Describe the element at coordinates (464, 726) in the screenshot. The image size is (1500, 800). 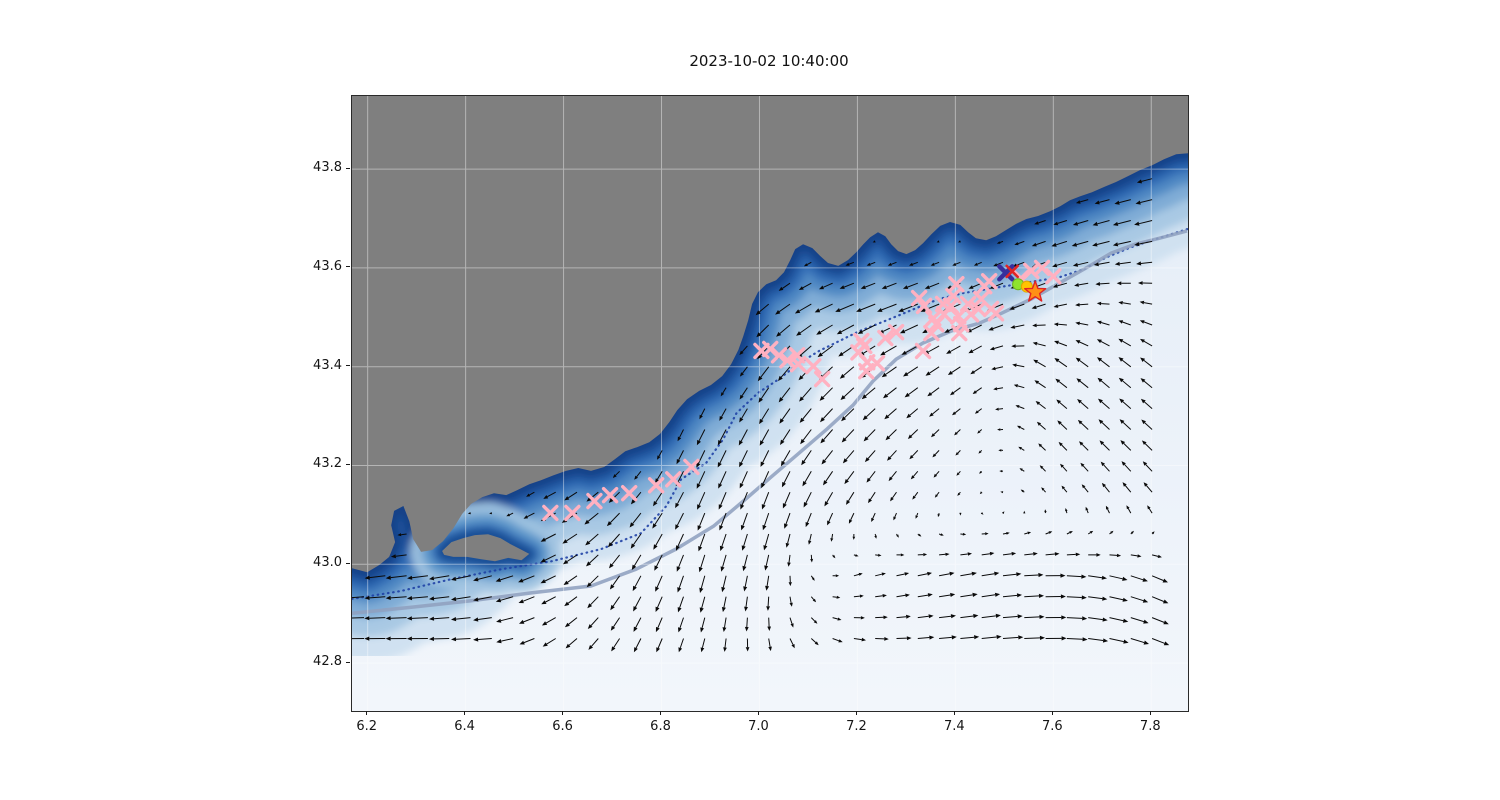
I see `x-tick-label: 6.4` at that location.